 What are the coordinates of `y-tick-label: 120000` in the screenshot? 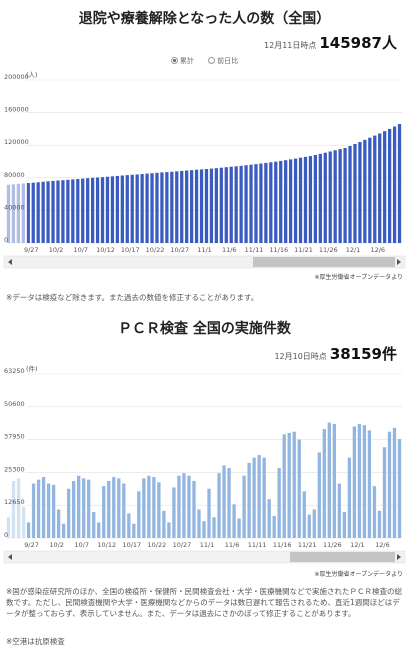 It's located at (16, 142).